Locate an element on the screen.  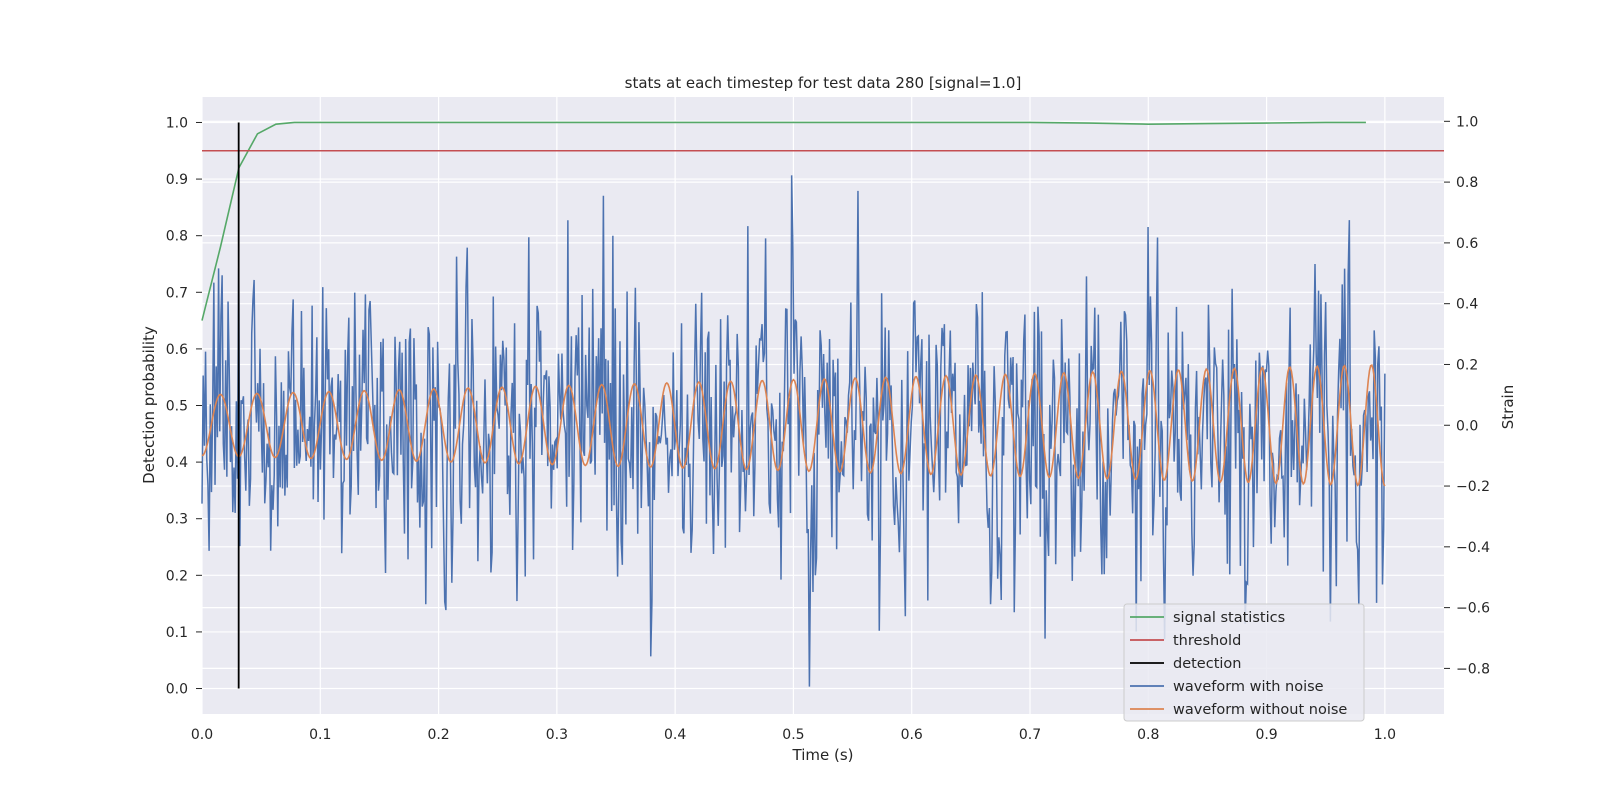
legend-label-waveform-with-noise: waveform with noise is located at coordinates (1248, 687).